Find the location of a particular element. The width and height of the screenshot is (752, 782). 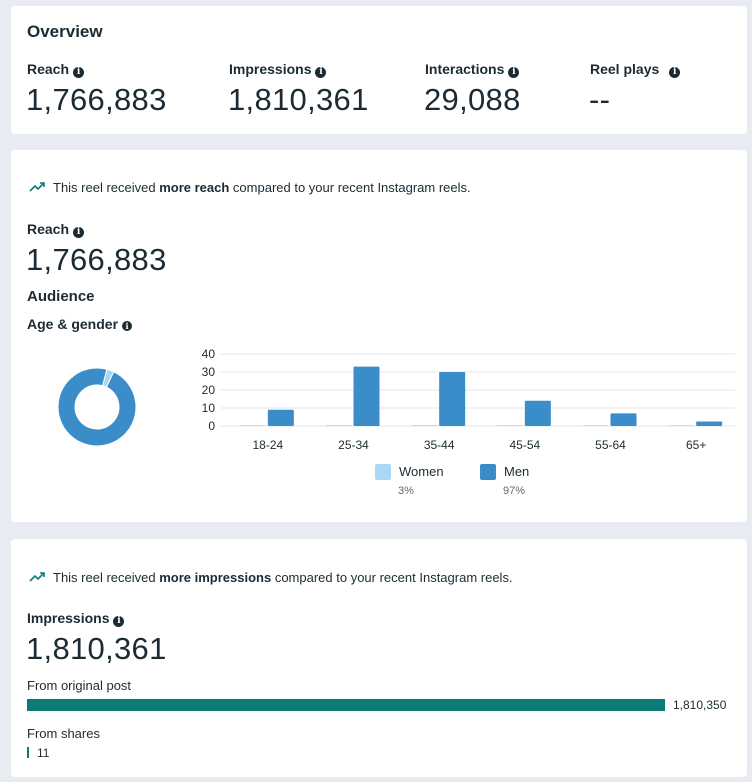

y-tick-label: 20 is located at coordinates (209, 390).